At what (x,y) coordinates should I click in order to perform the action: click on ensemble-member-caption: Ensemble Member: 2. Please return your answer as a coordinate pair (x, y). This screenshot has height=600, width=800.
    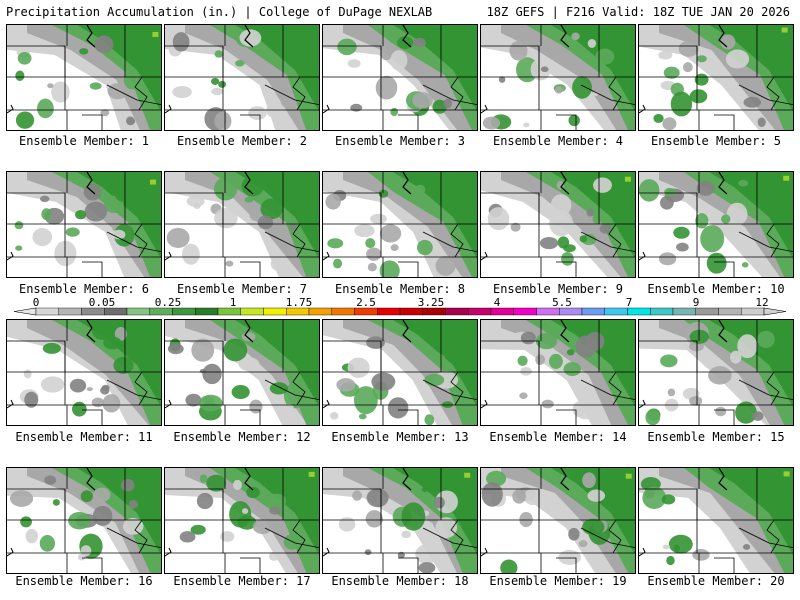
    Looking at the image, I should click on (242, 141).